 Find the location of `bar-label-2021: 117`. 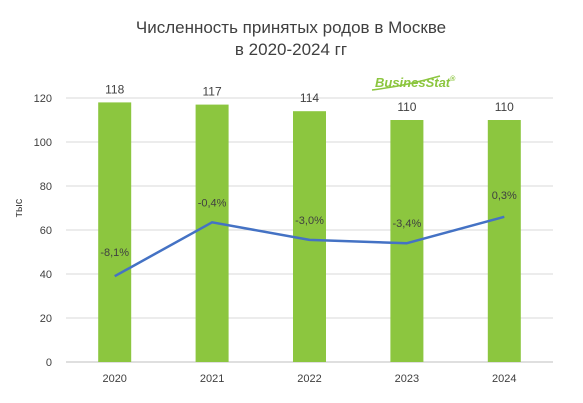

bar-label-2021: 117 is located at coordinates (212, 92).